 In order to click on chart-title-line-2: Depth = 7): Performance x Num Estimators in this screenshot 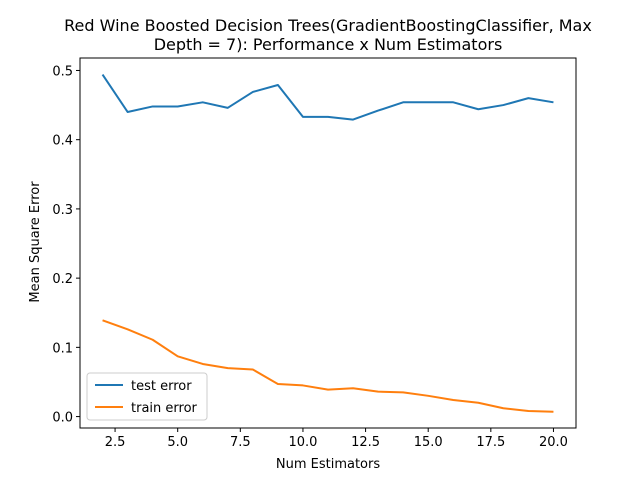, I will do `click(328, 44)`.